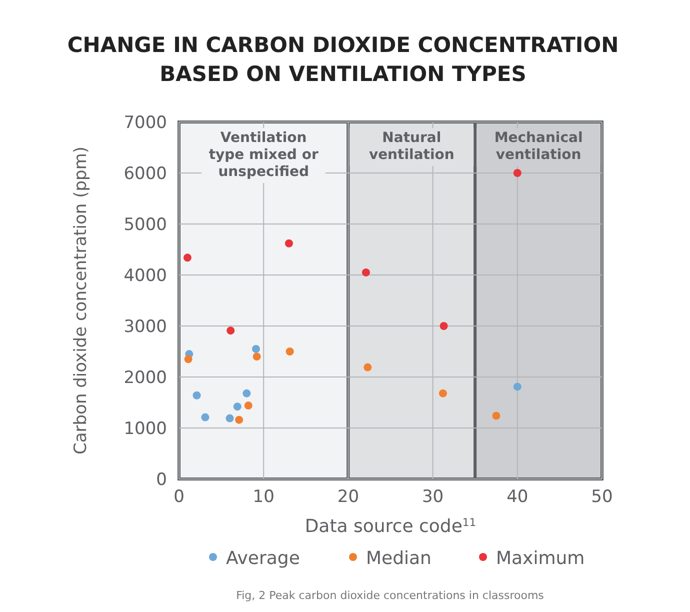 This screenshot has width=690, height=612. What do you see at coordinates (399, 558) in the screenshot?
I see `legend-label: Median` at bounding box center [399, 558].